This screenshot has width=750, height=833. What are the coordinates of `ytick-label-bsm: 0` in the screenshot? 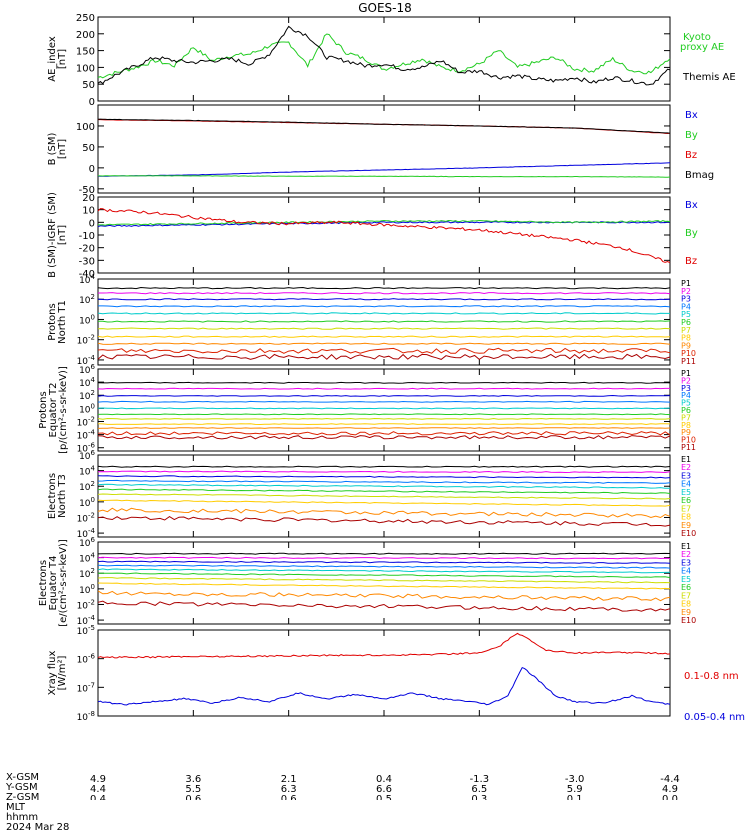 It's located at (92, 169).